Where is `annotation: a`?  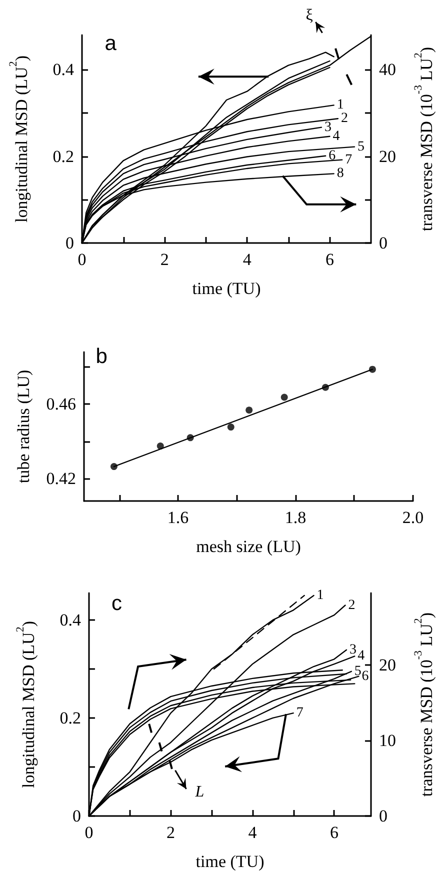
annotation: a is located at coordinates (110, 44).